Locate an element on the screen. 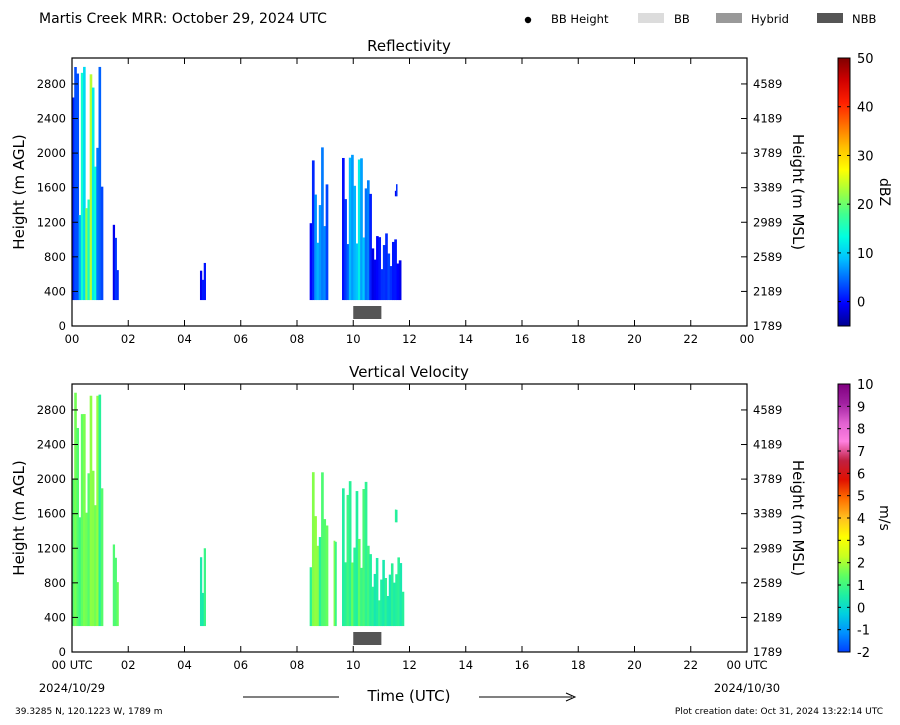 The height and width of the screenshot is (725, 900). velocity-y-tick-label: 2800 is located at coordinates (51, 410).